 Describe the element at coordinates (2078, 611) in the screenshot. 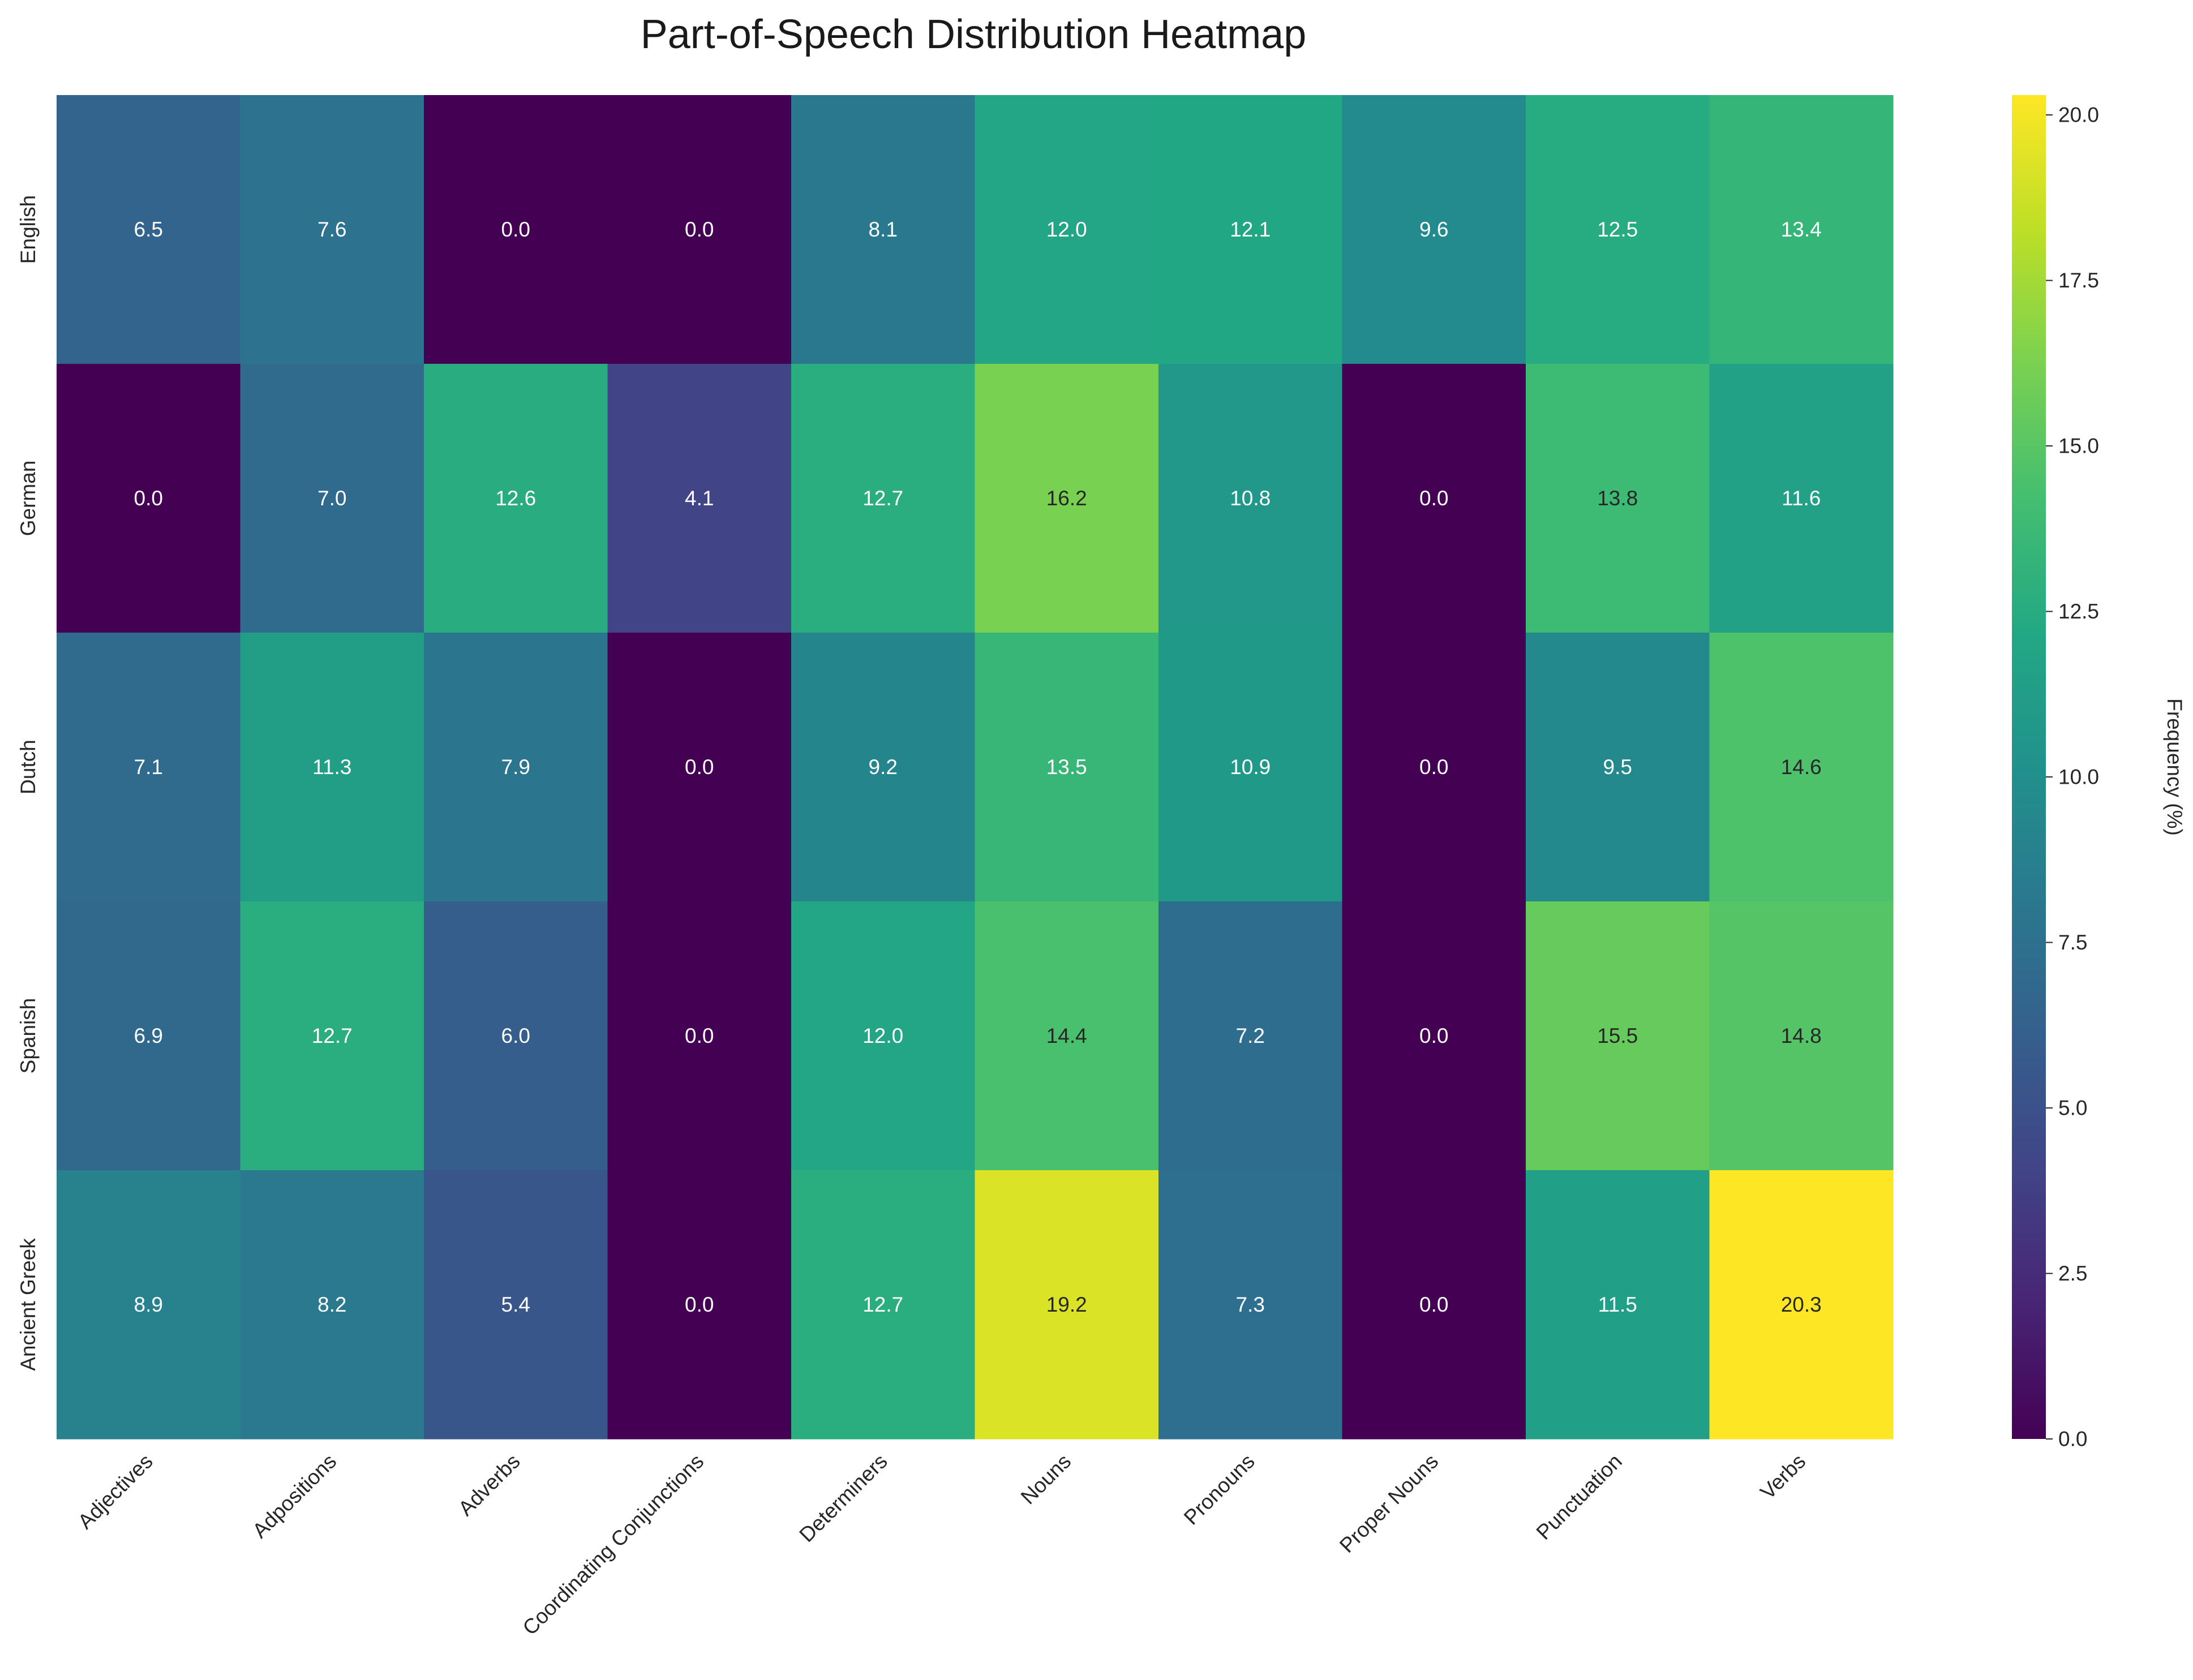

I see `colorbar-tick-label: 12.5` at that location.